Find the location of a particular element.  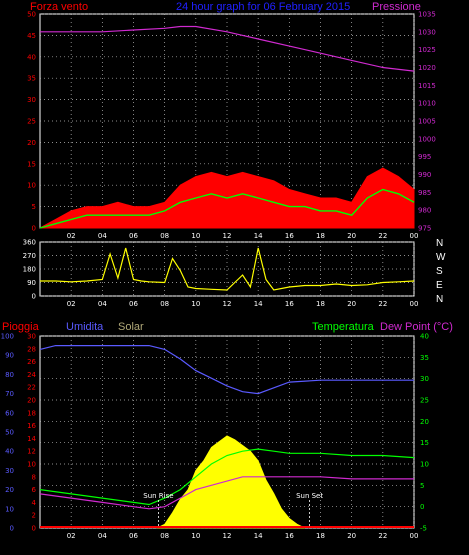

y-tick-label: 26 is located at coordinates (31, 362).